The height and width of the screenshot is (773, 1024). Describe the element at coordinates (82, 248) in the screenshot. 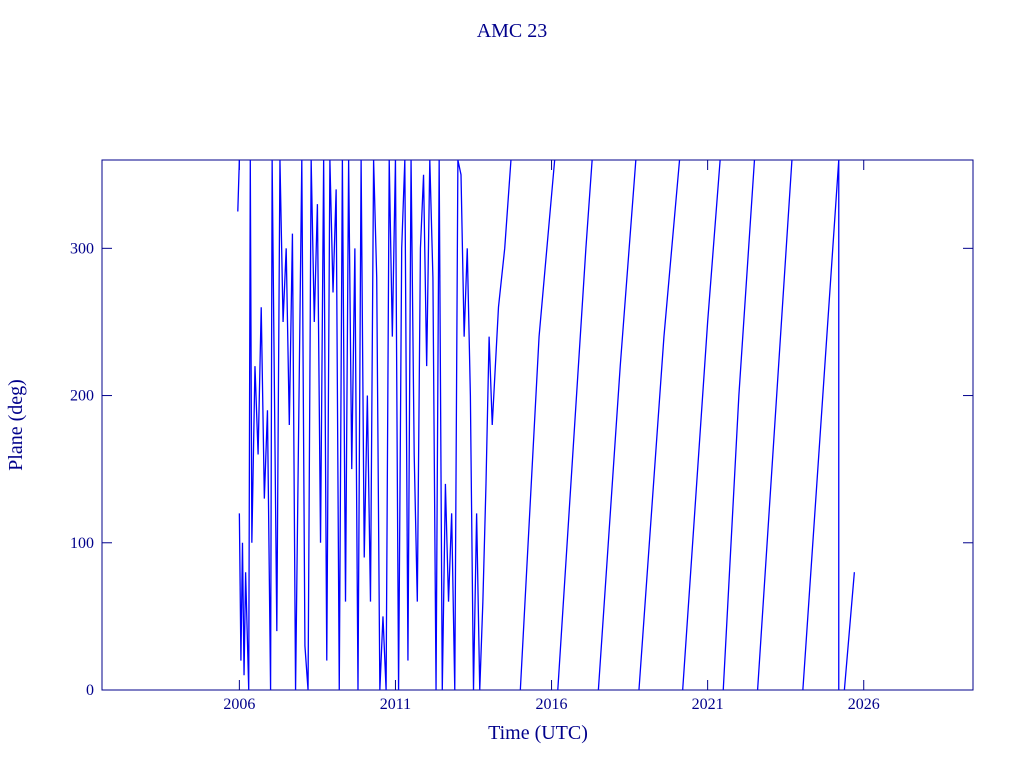

I see `y-tick-label: 300` at that location.